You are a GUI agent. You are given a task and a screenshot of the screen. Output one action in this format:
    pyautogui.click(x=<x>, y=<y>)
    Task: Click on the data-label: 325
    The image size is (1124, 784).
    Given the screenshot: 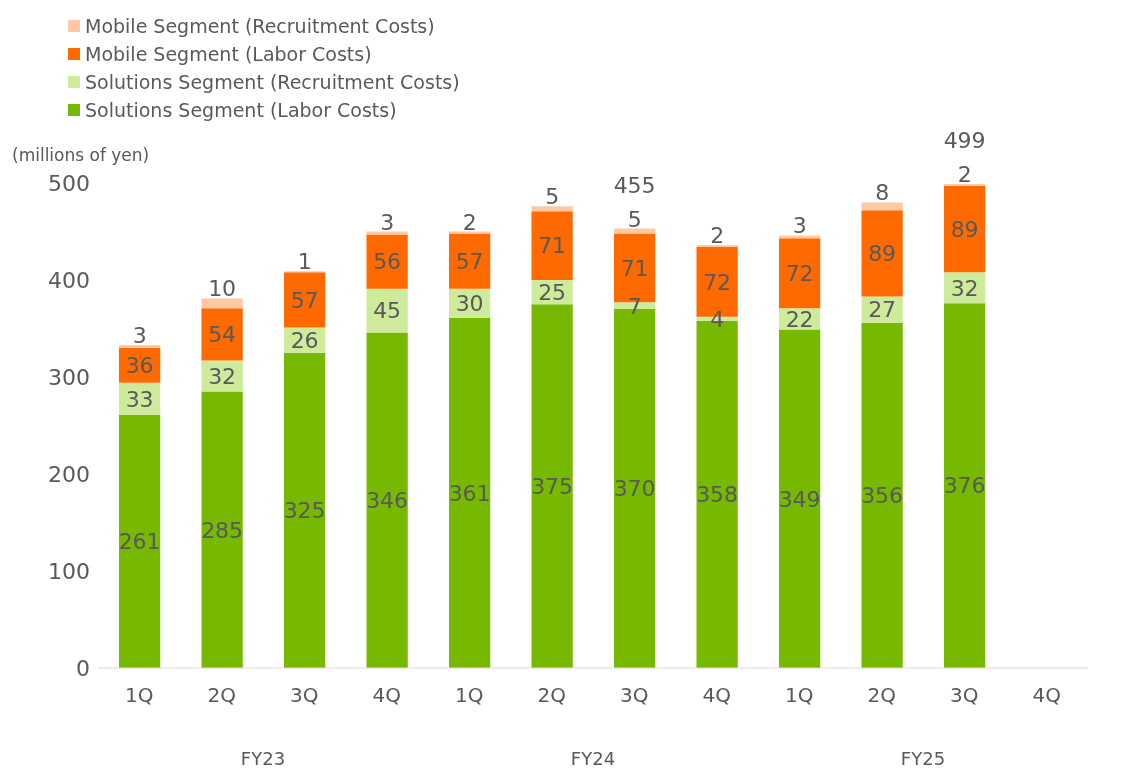 What is the action you would take?
    pyautogui.click(x=304, y=511)
    